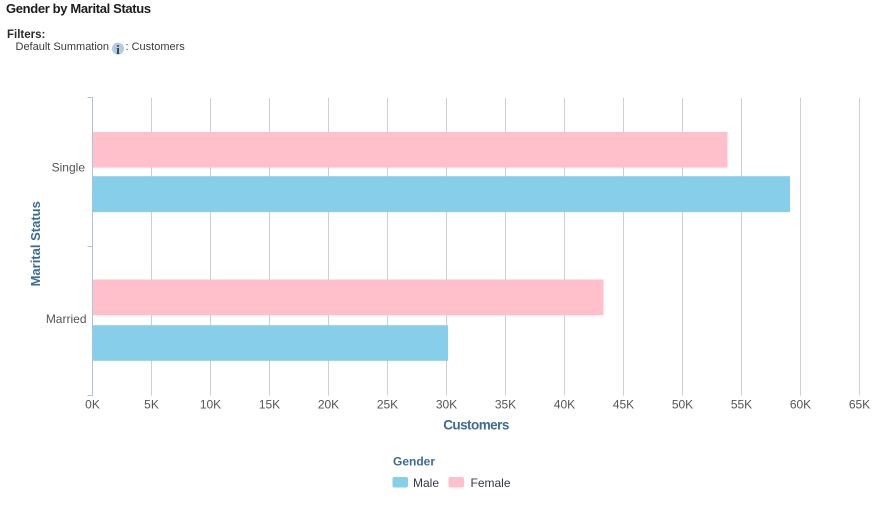 The width and height of the screenshot is (890, 512). Describe the element at coordinates (476, 424) in the screenshot. I see `svg-text: Customers` at that location.